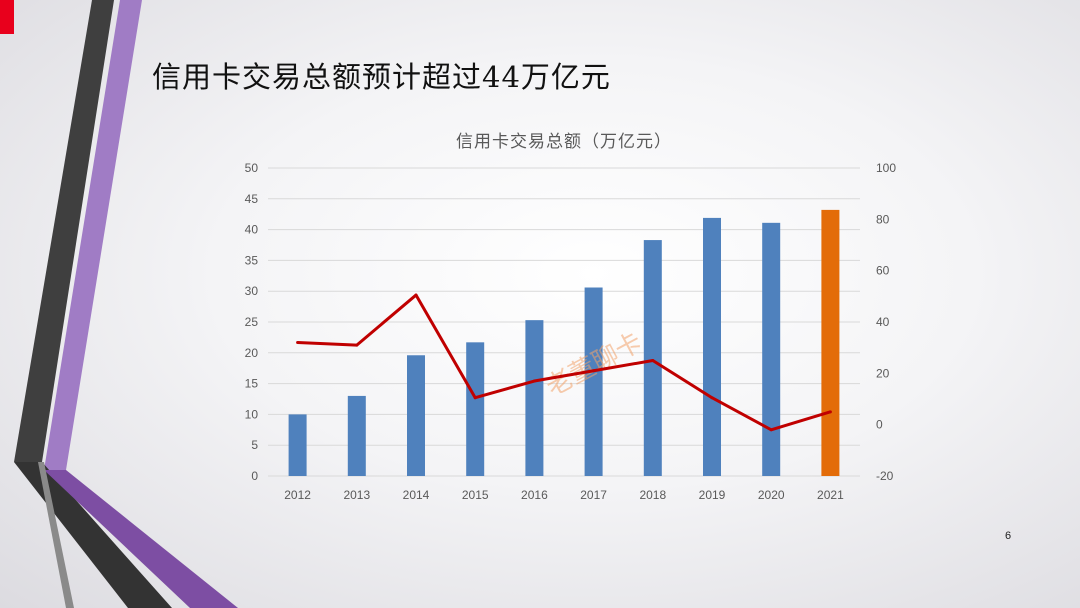  What do you see at coordinates (252, 199) in the screenshot?
I see `left-axis-tick: 45` at bounding box center [252, 199].